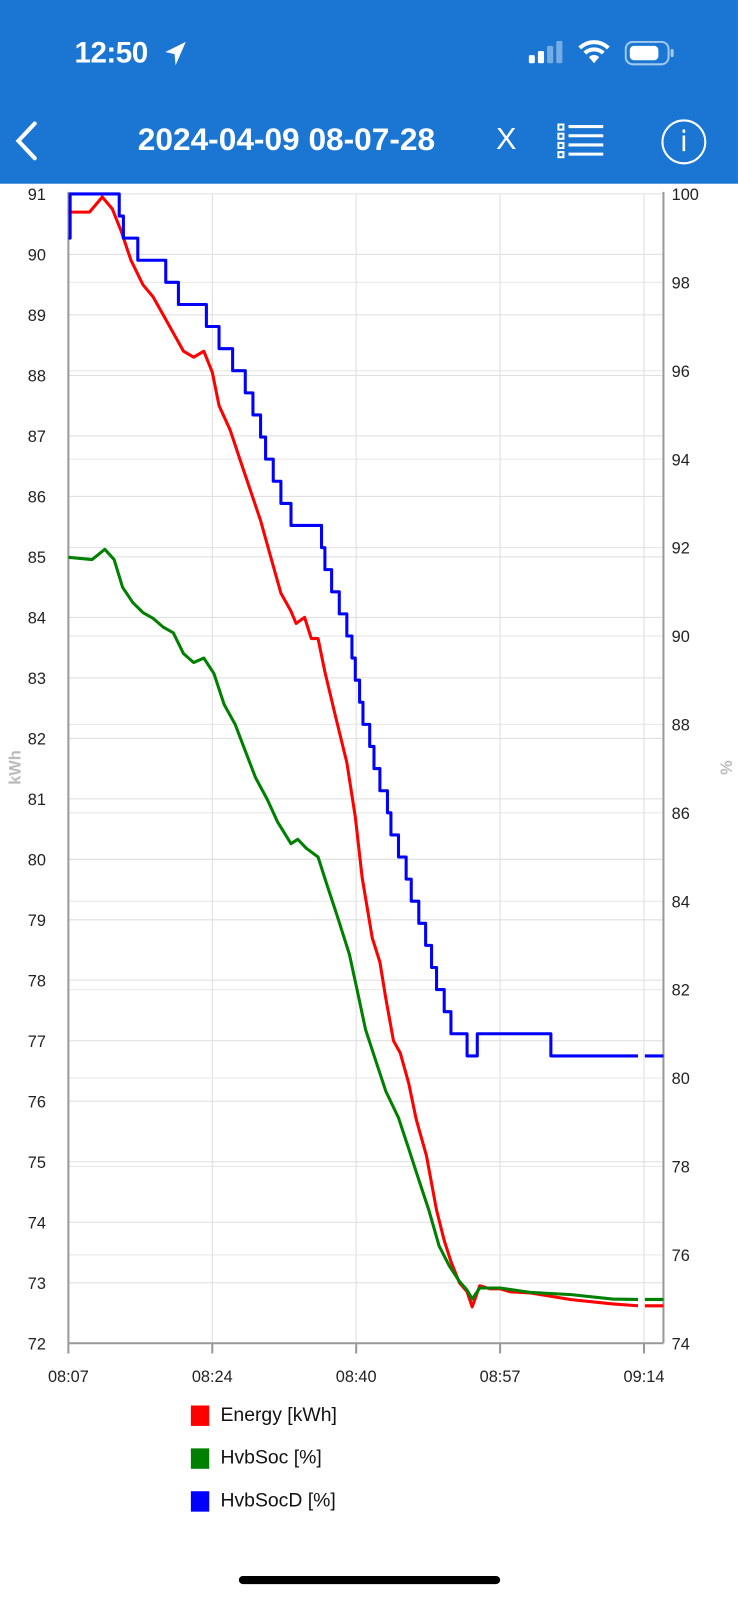 This screenshot has height=1600, width=738. I want to click on y-left-tick-label: 72, so click(37, 1344).